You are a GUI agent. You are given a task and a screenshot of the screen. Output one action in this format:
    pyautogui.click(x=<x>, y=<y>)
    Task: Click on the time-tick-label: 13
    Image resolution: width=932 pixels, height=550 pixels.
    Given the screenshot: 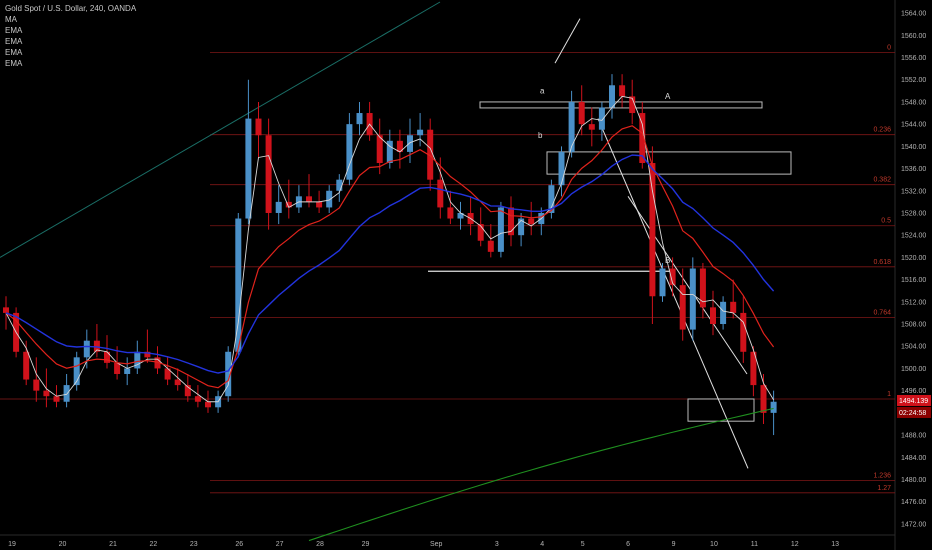 What is the action you would take?
    pyautogui.click(x=835, y=544)
    